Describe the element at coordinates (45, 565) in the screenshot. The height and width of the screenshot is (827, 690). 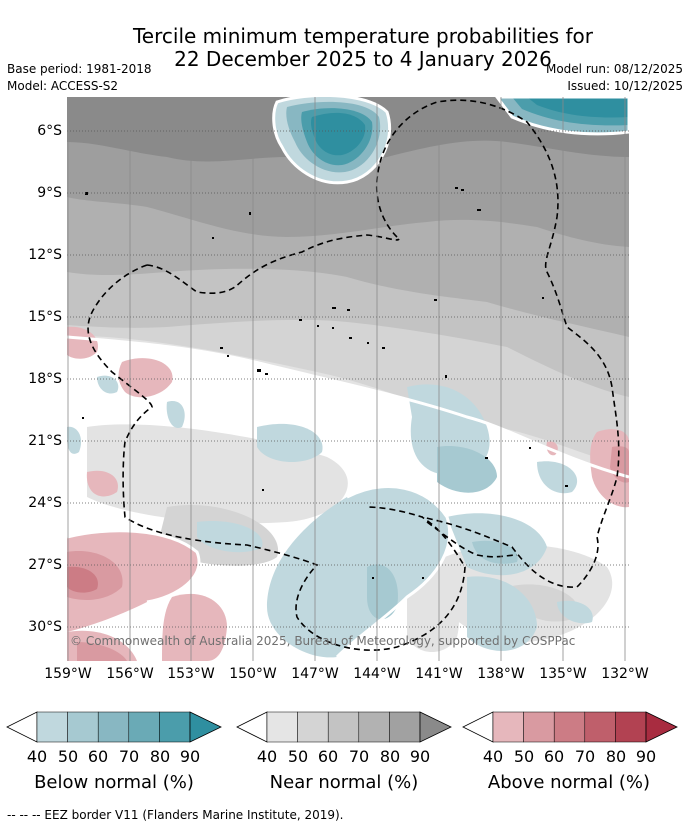
I see `lat-label: 27°S` at that location.